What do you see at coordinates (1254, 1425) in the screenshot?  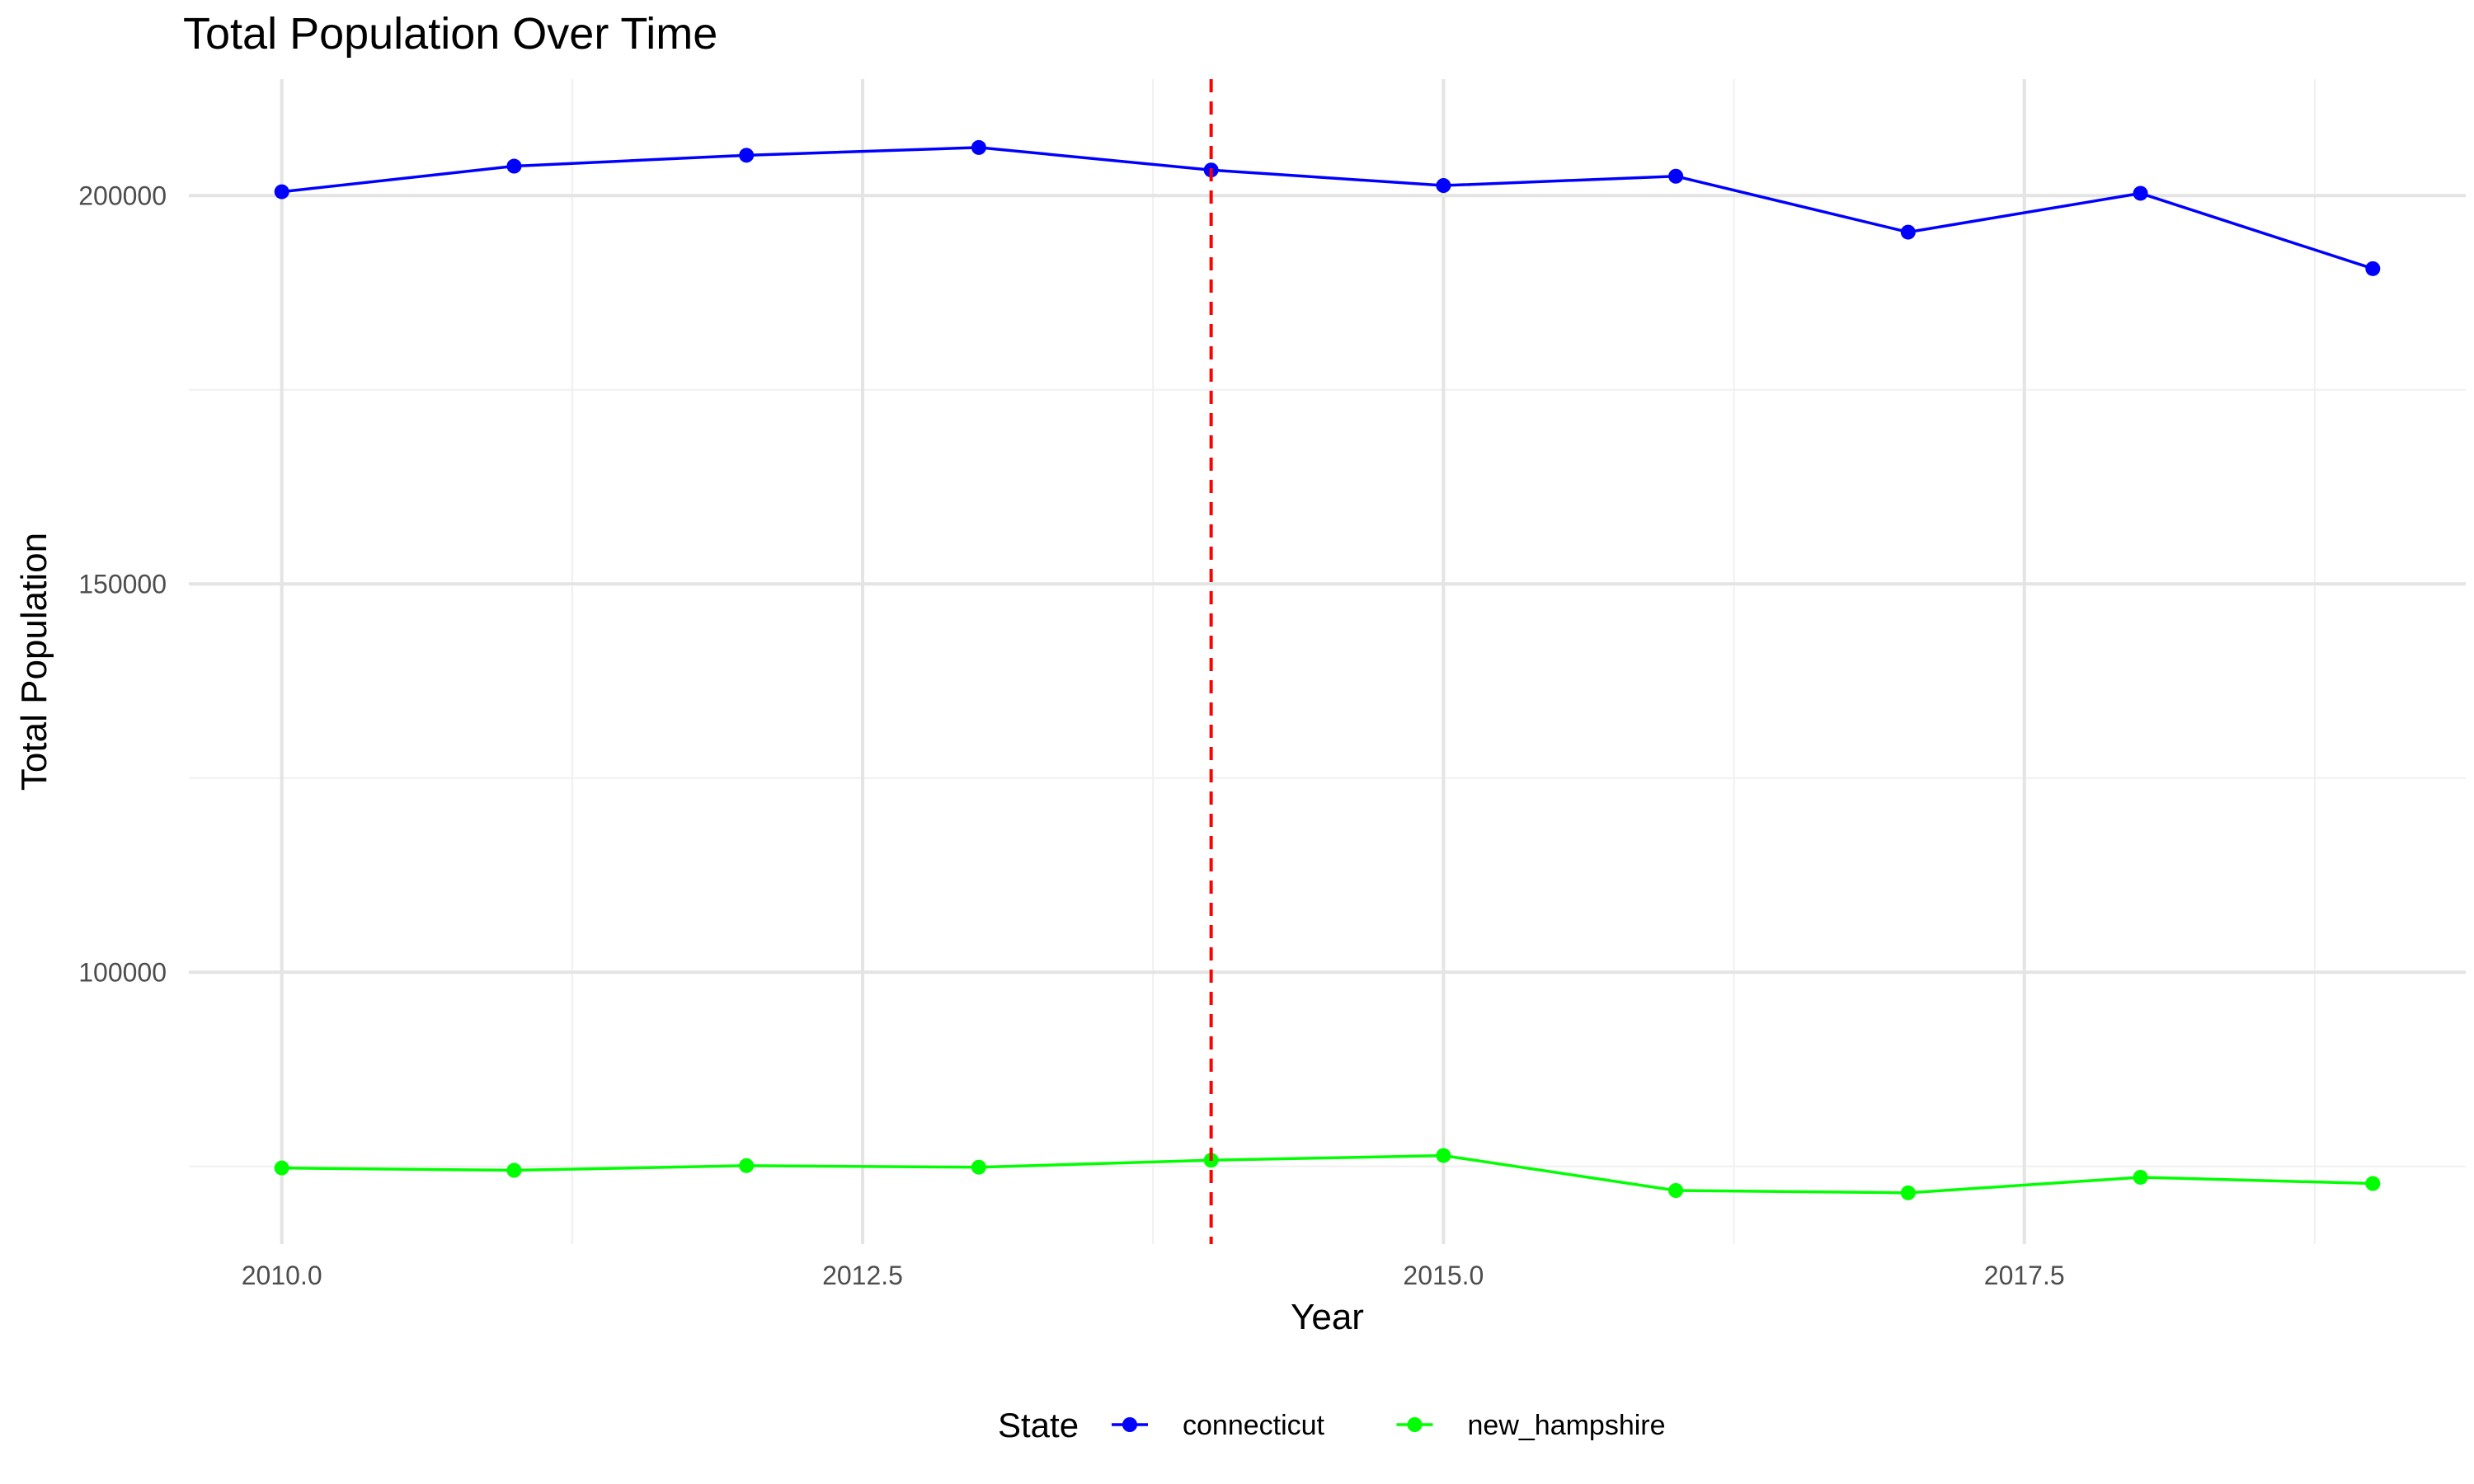 I see `legend-label-connecticut: connecticut` at bounding box center [1254, 1425].